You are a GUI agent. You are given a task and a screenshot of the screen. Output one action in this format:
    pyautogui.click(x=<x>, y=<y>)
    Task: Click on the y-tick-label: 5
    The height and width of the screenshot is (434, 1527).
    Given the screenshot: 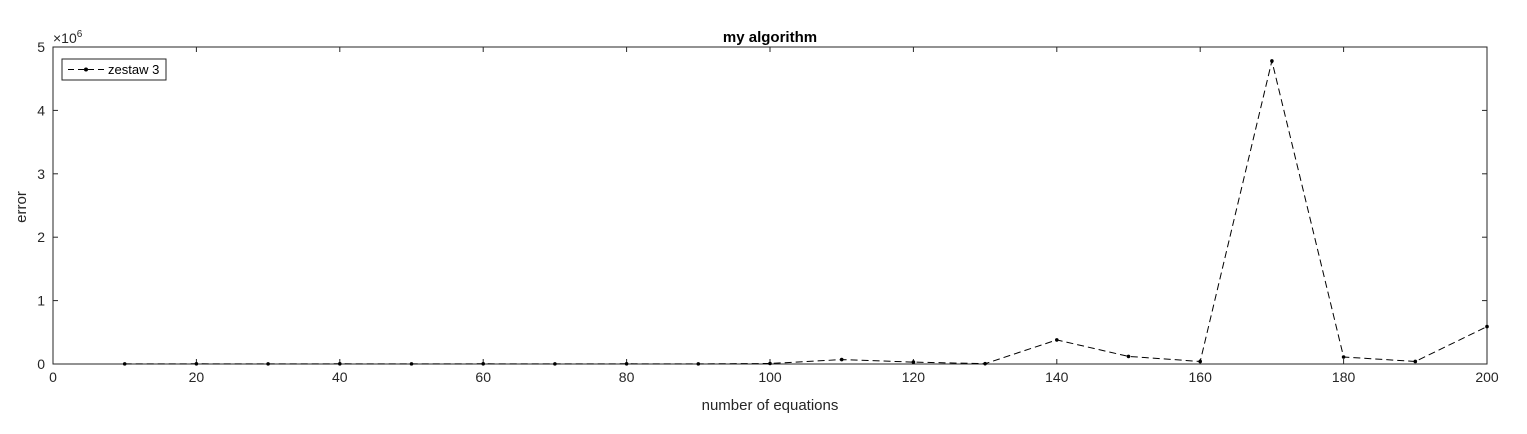 What is the action you would take?
    pyautogui.click(x=41, y=47)
    